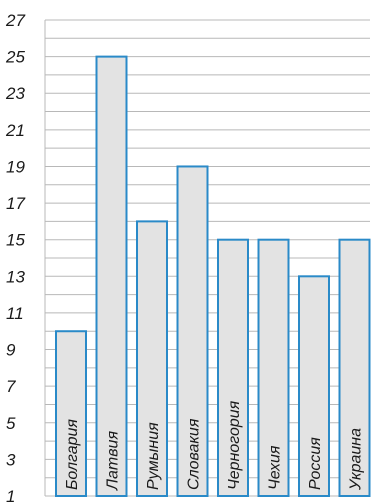  What do you see at coordinates (234, 445) in the screenshot?
I see `category-label-5: Черногория` at bounding box center [234, 445].